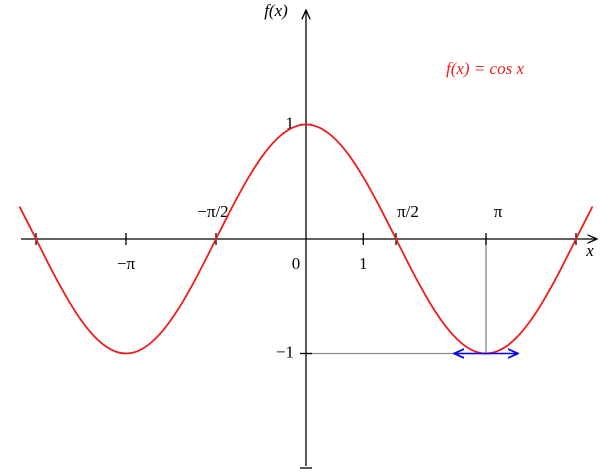 The width and height of the screenshot is (600, 475). What do you see at coordinates (408, 211) in the screenshot?
I see `x-tick-label: π/2` at bounding box center [408, 211].